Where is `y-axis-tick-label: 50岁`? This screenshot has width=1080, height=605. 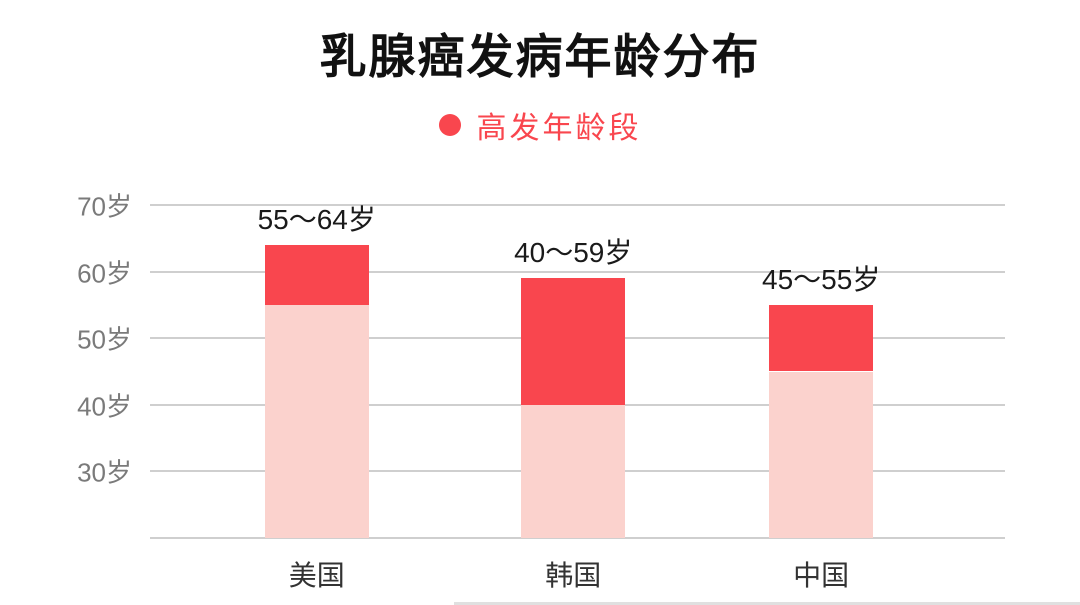 y-axis-tick-label: 50岁 is located at coordinates (104, 339).